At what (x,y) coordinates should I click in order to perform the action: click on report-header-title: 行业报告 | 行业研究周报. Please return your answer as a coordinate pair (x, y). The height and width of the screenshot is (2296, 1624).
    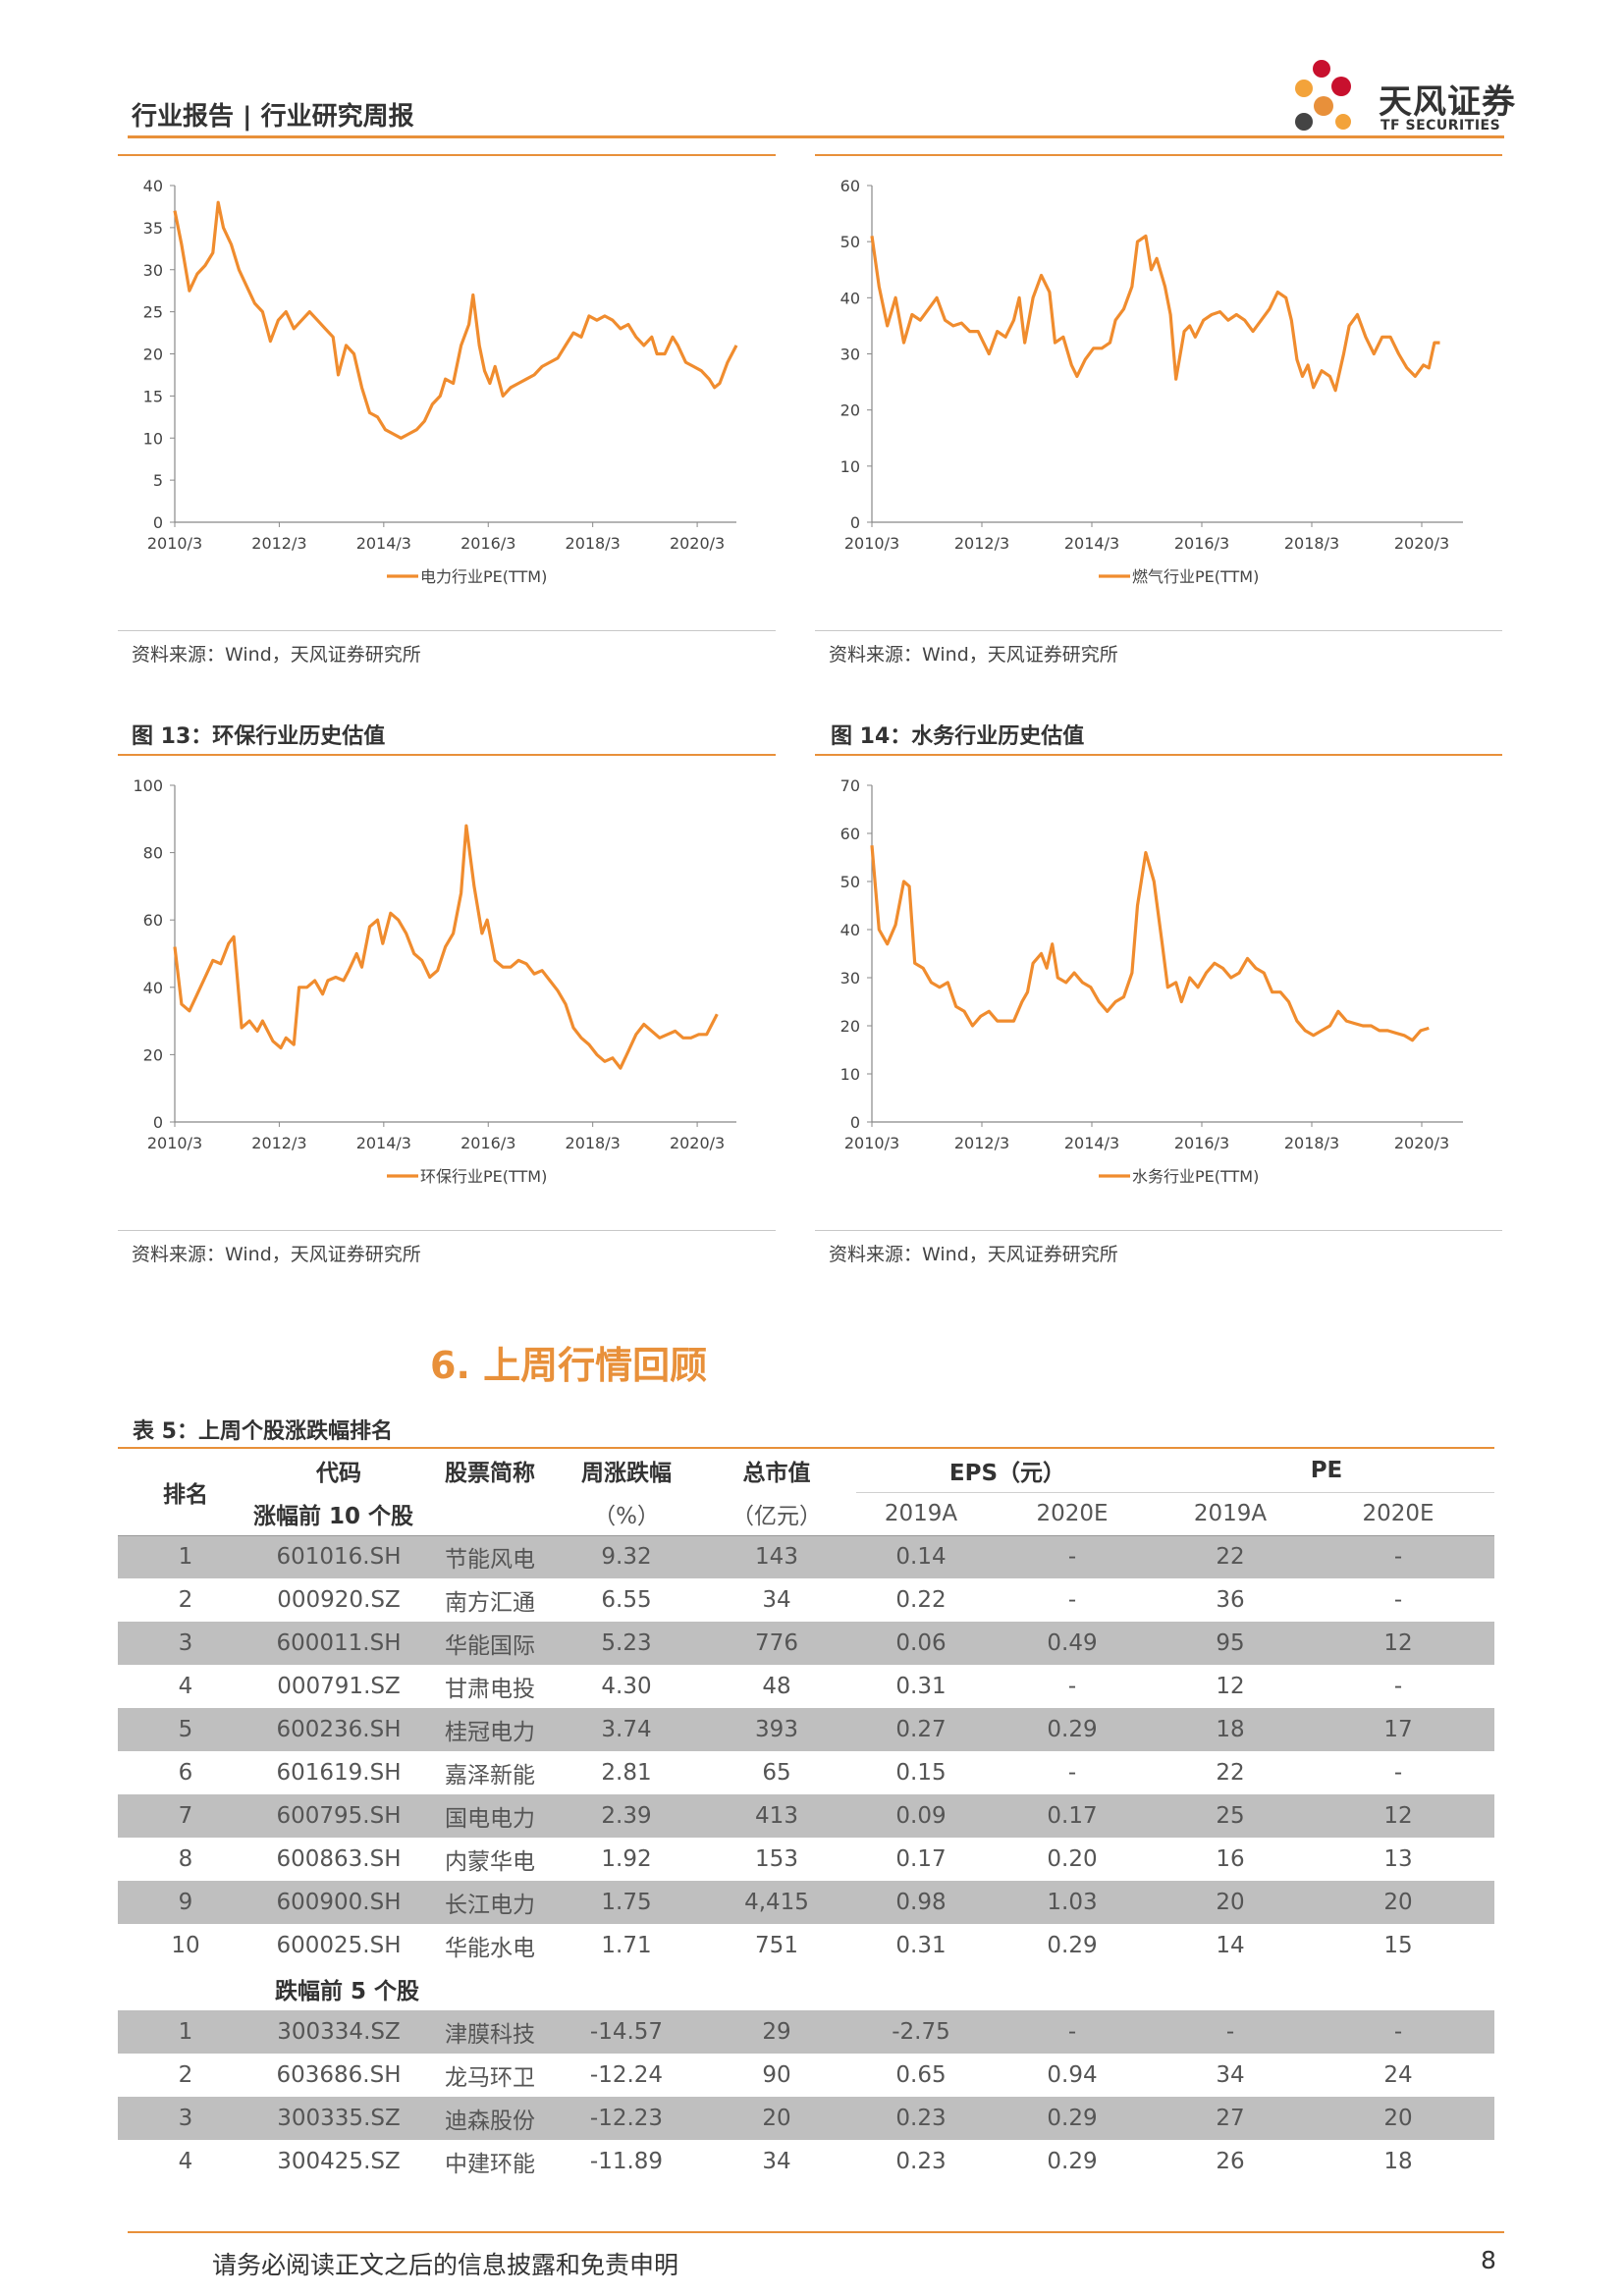
    Looking at the image, I should click on (273, 117).